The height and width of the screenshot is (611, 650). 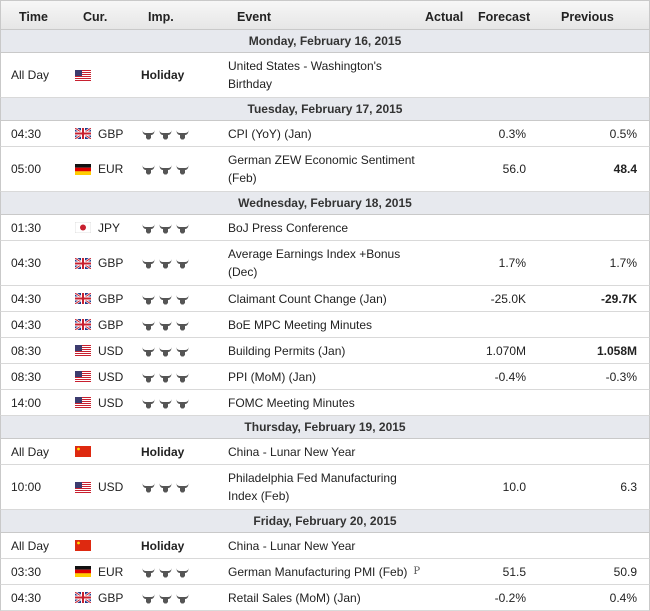 I want to click on event-name: Average Earnings Index +Bonus (Dec), so click(x=328, y=263).